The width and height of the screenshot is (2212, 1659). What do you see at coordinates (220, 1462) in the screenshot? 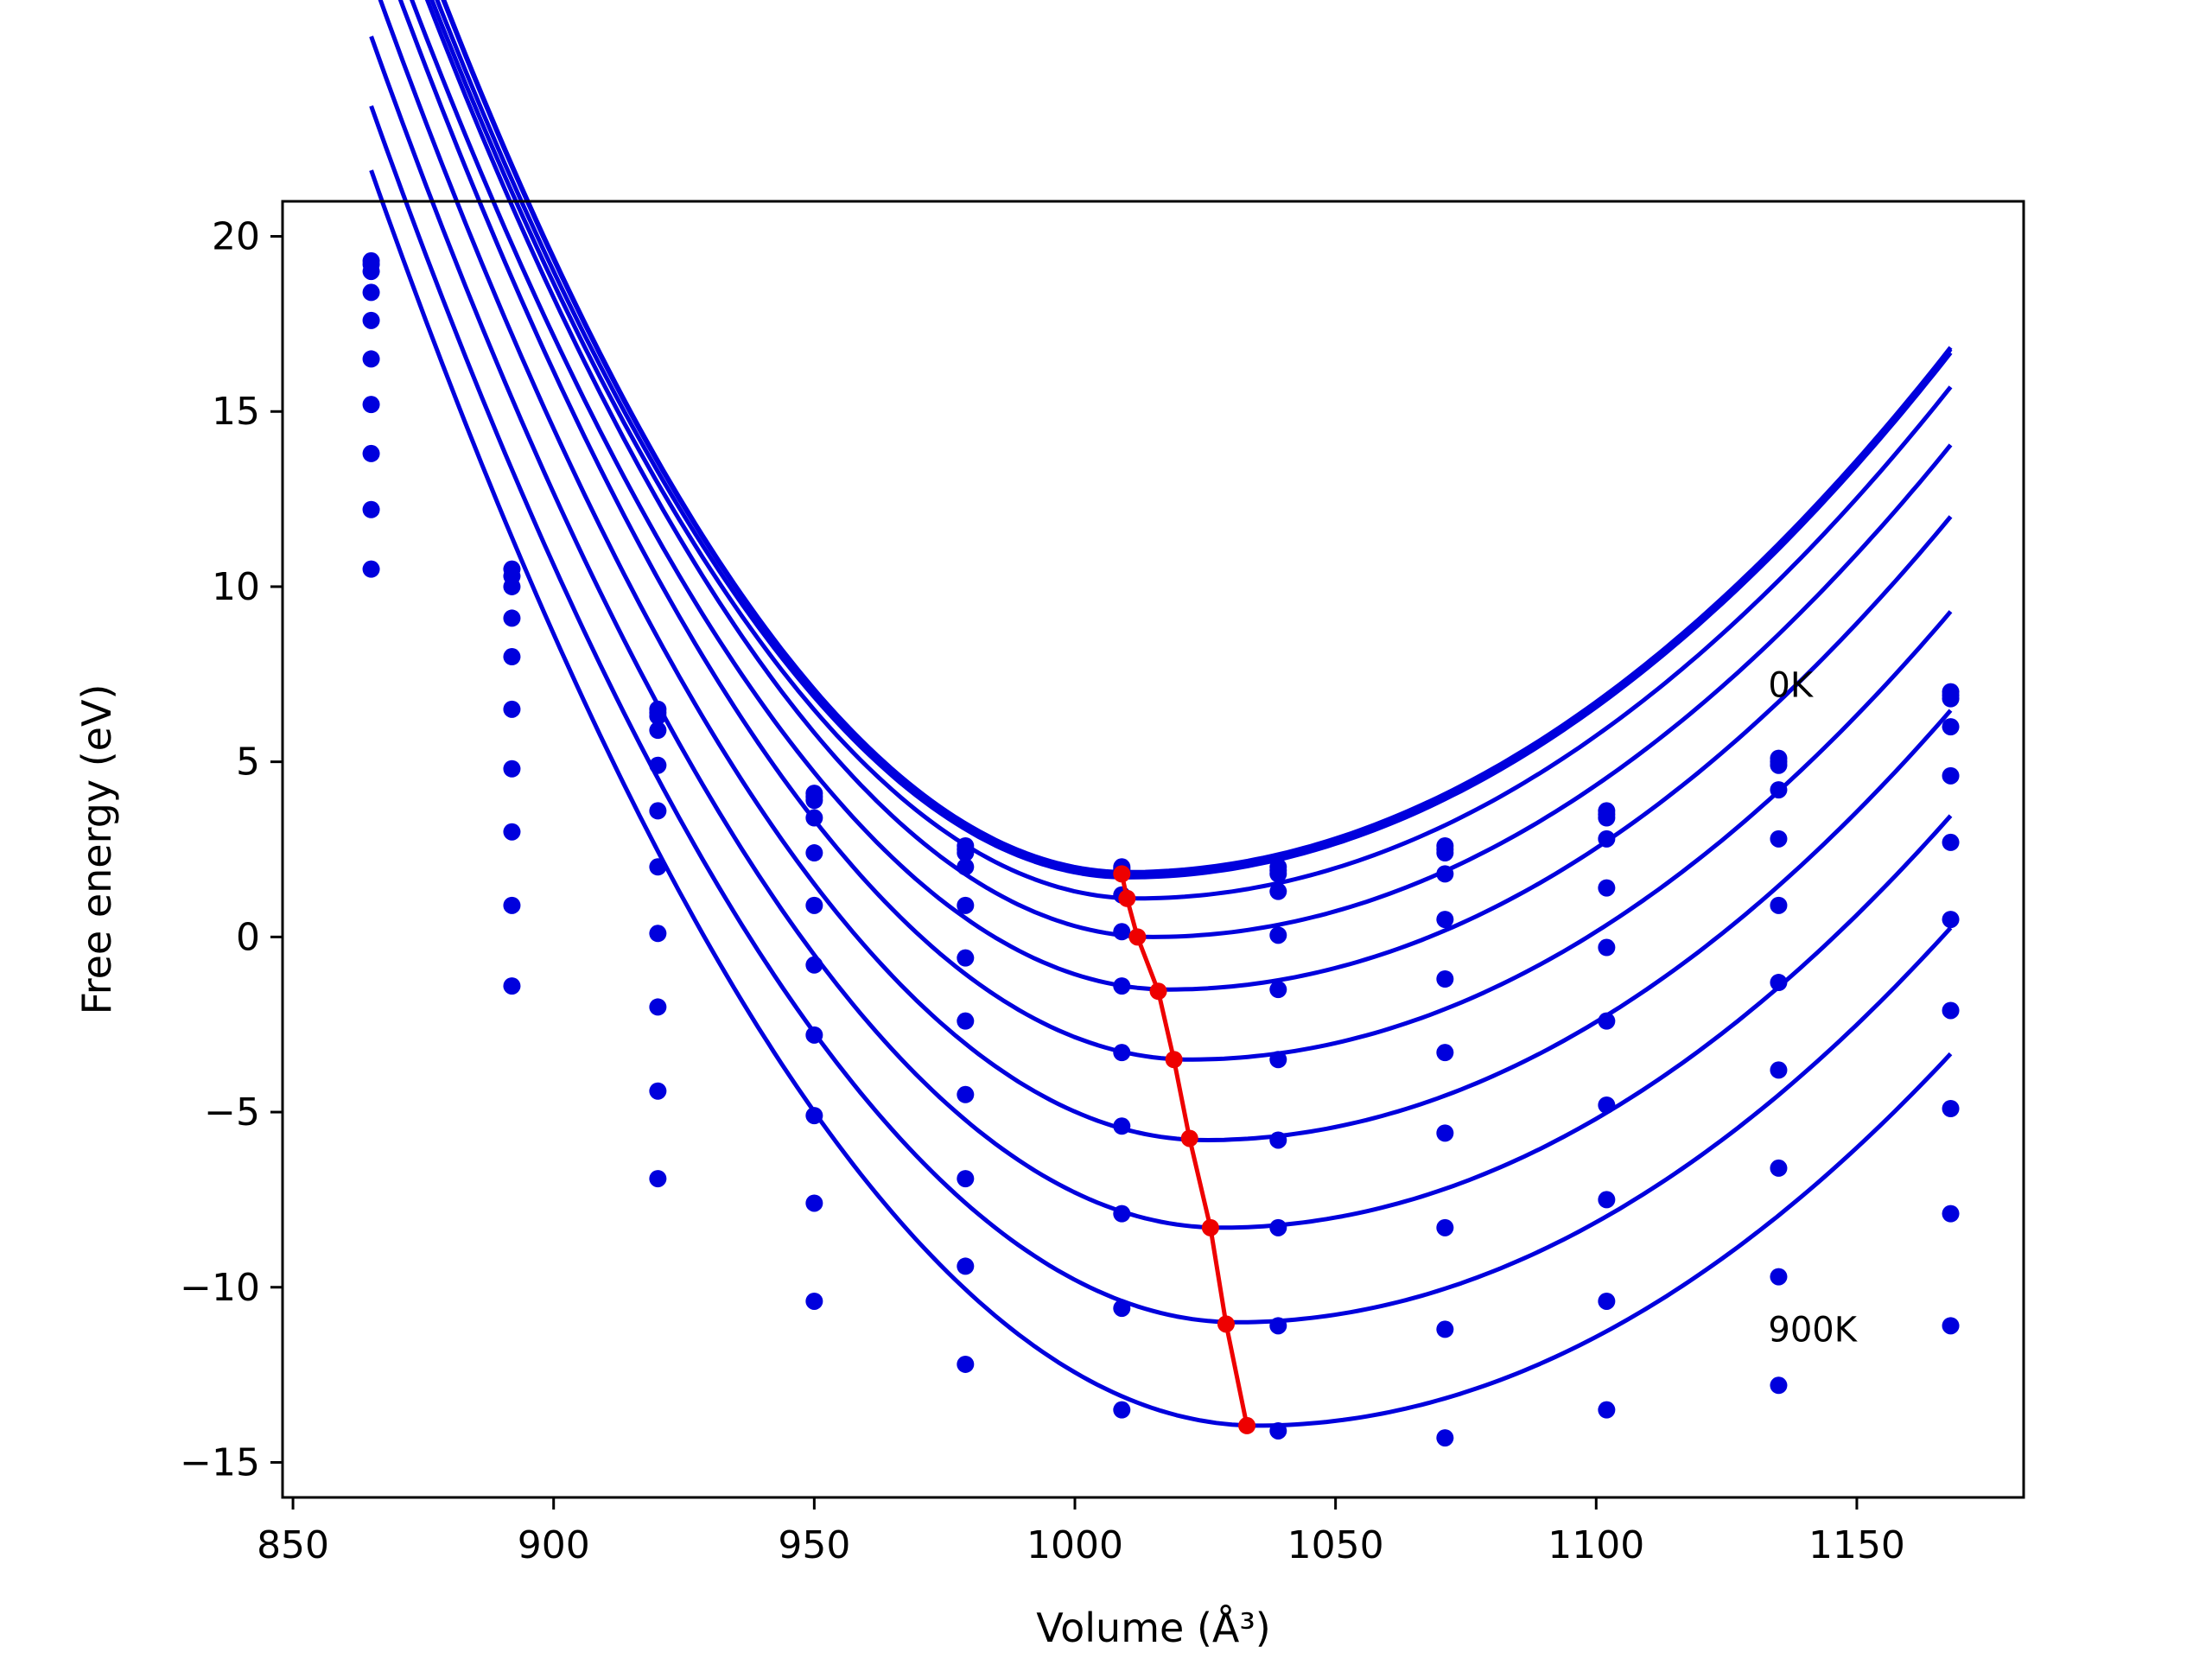
I see `y-tick-label--15: −15` at bounding box center [220, 1462].